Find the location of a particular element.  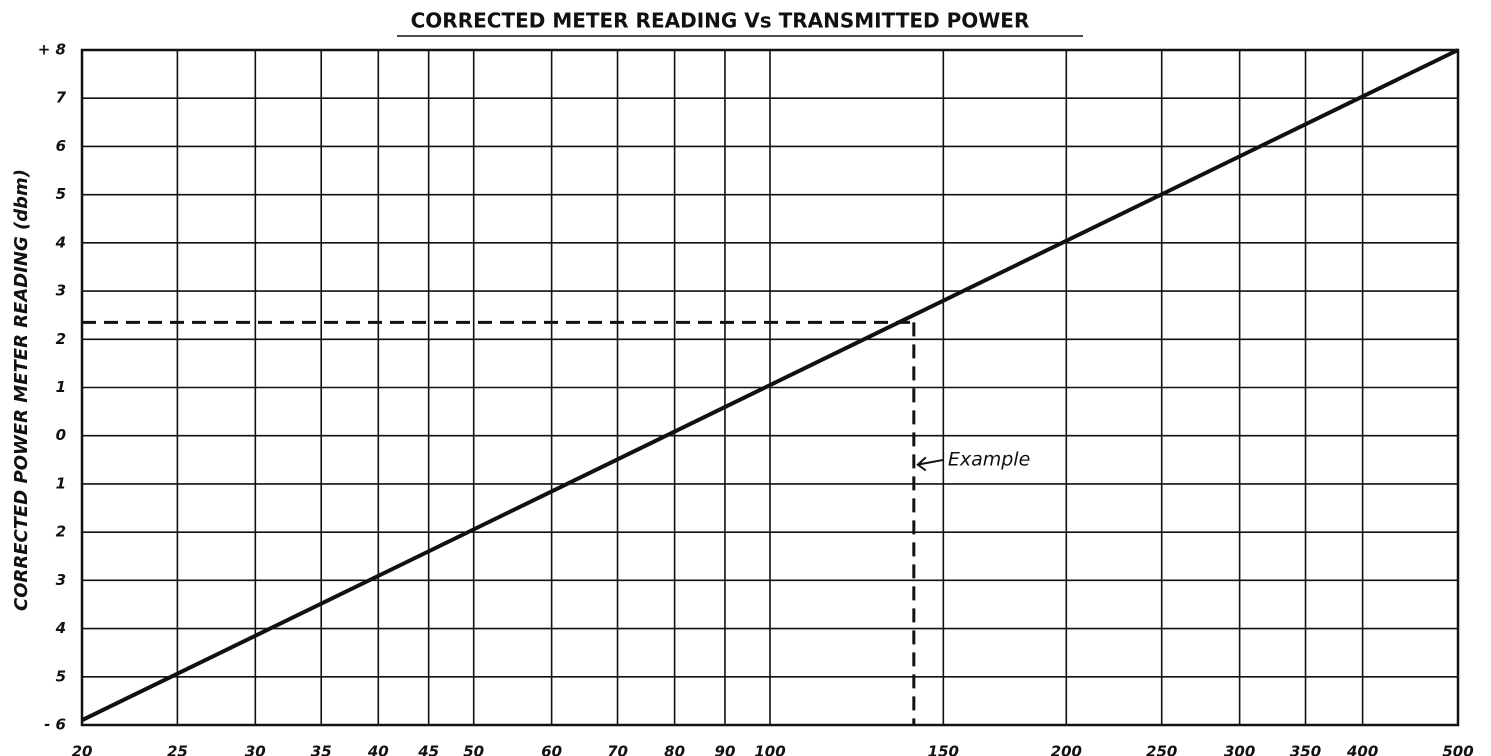

x-tick-label: 300 is located at coordinates (1239, 749).